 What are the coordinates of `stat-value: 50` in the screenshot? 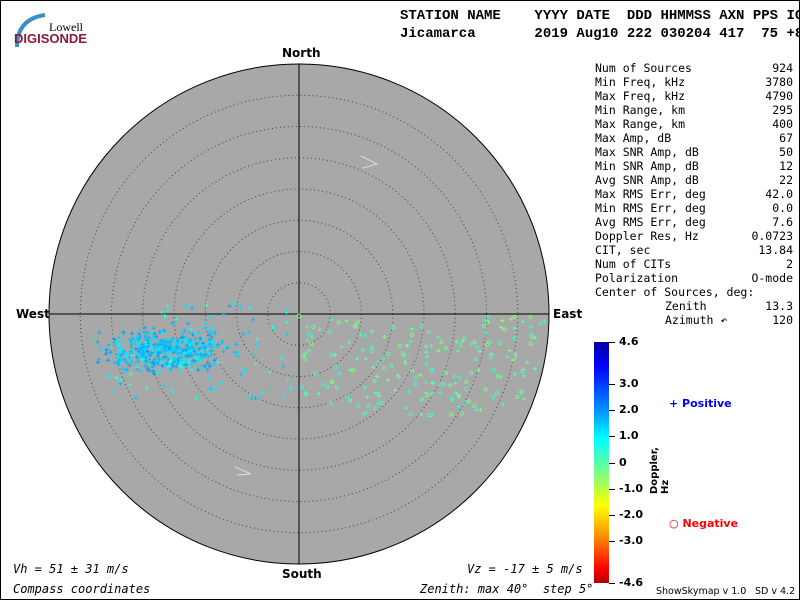 It's located at (786, 152).